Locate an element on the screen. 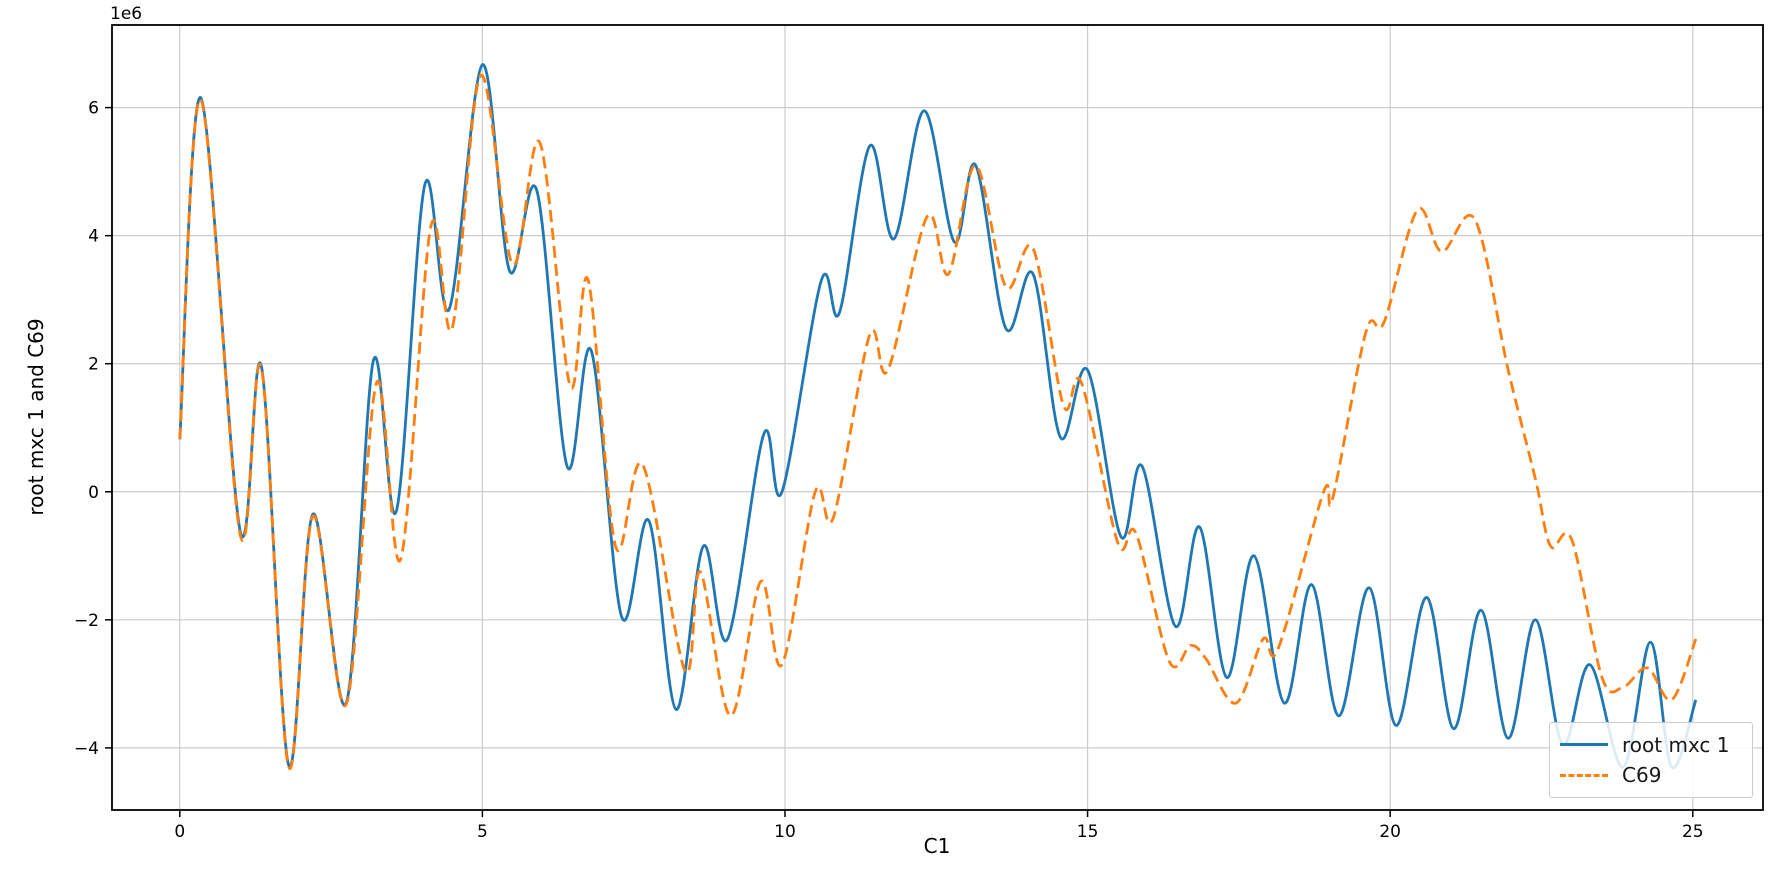 The image size is (1788, 878). legend-label: C69 is located at coordinates (1642, 775).